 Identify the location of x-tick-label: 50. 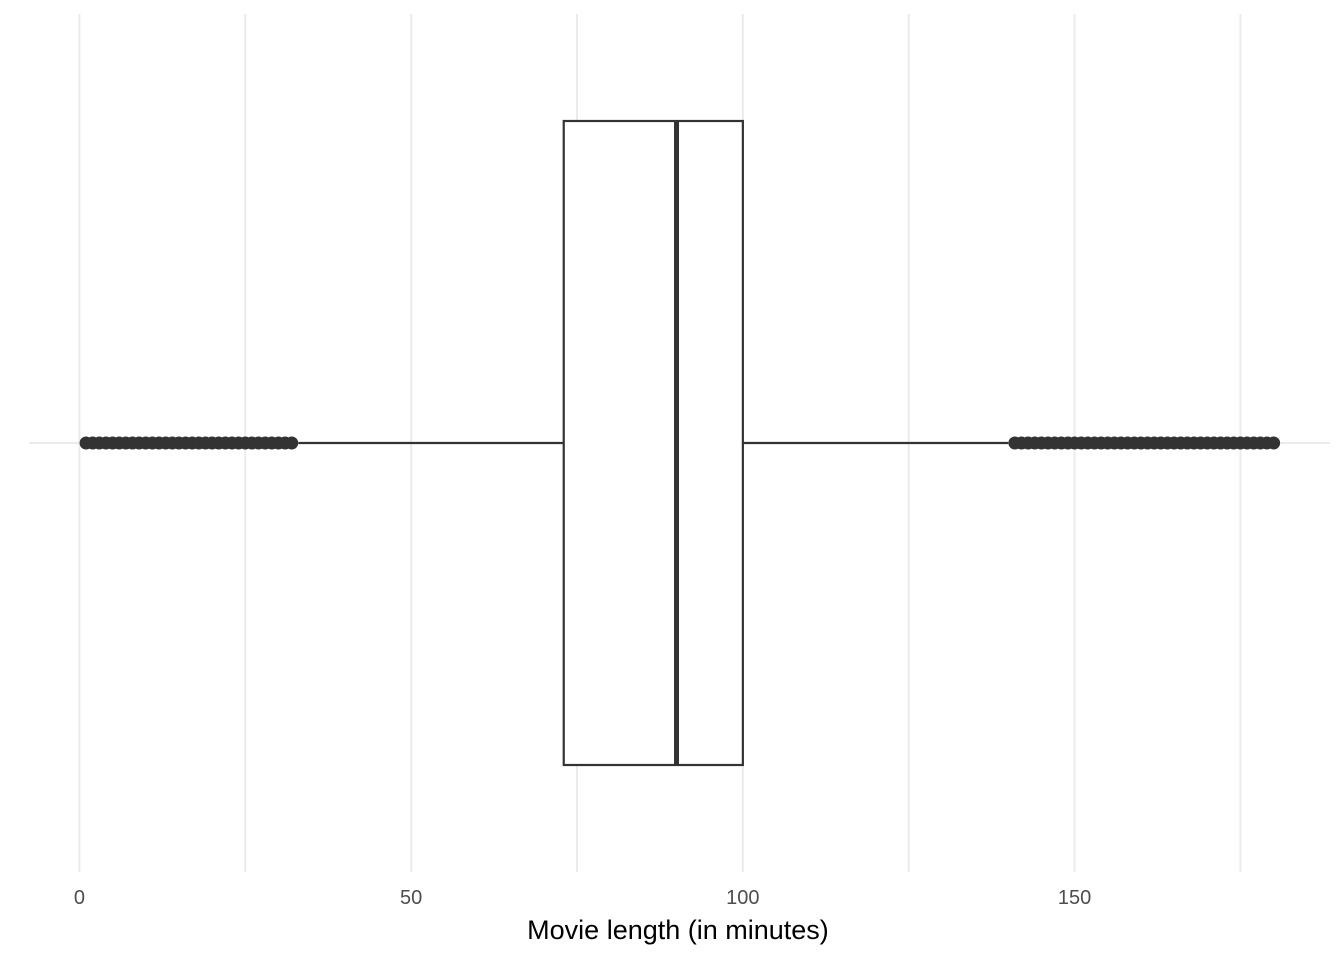
(411, 898).